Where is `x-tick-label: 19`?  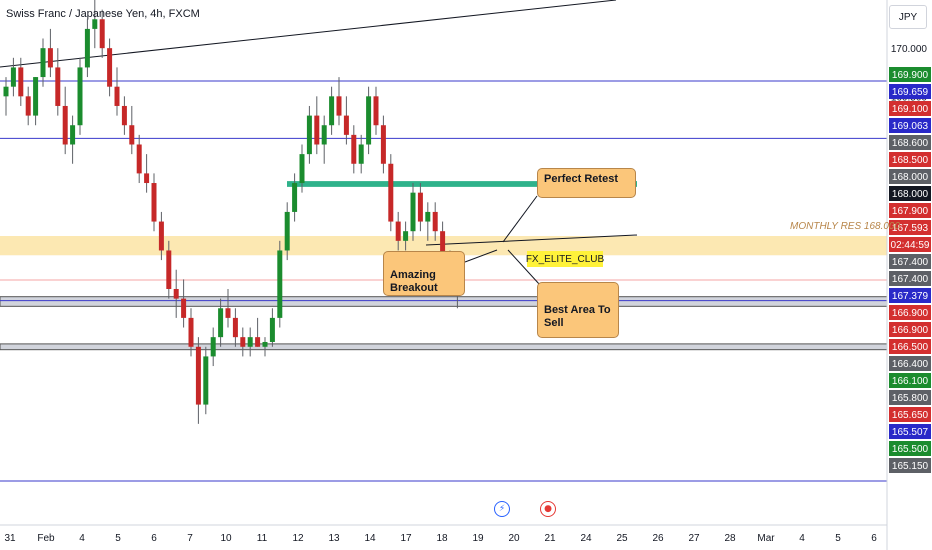 x-tick-label: 19 is located at coordinates (478, 538).